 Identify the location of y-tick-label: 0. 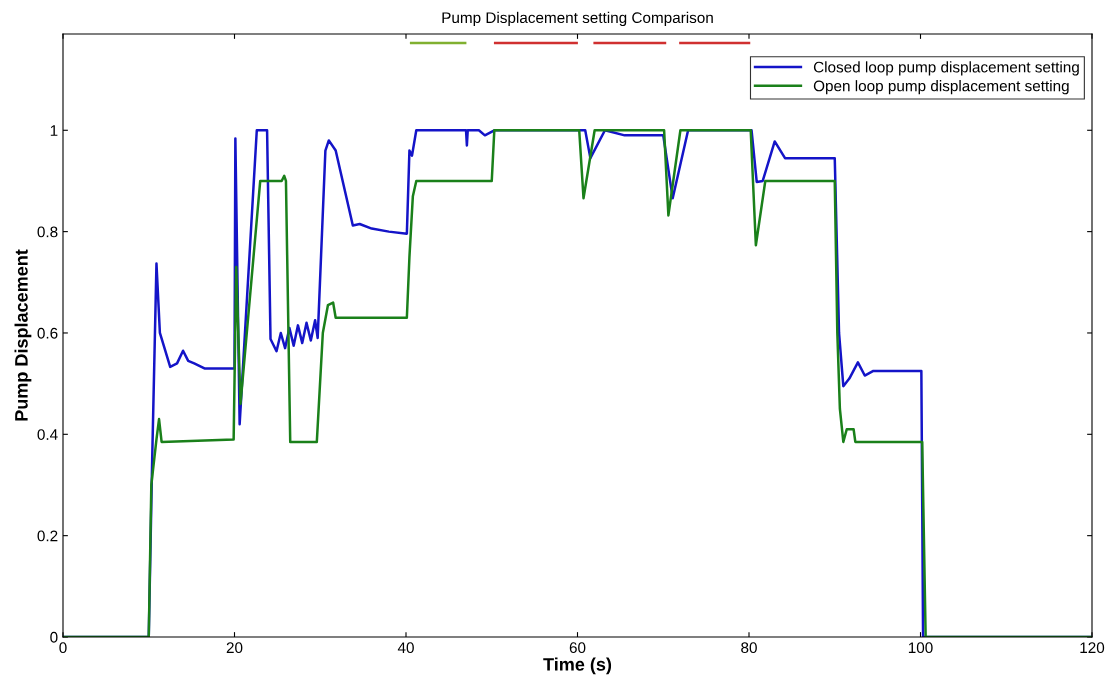
(54, 637).